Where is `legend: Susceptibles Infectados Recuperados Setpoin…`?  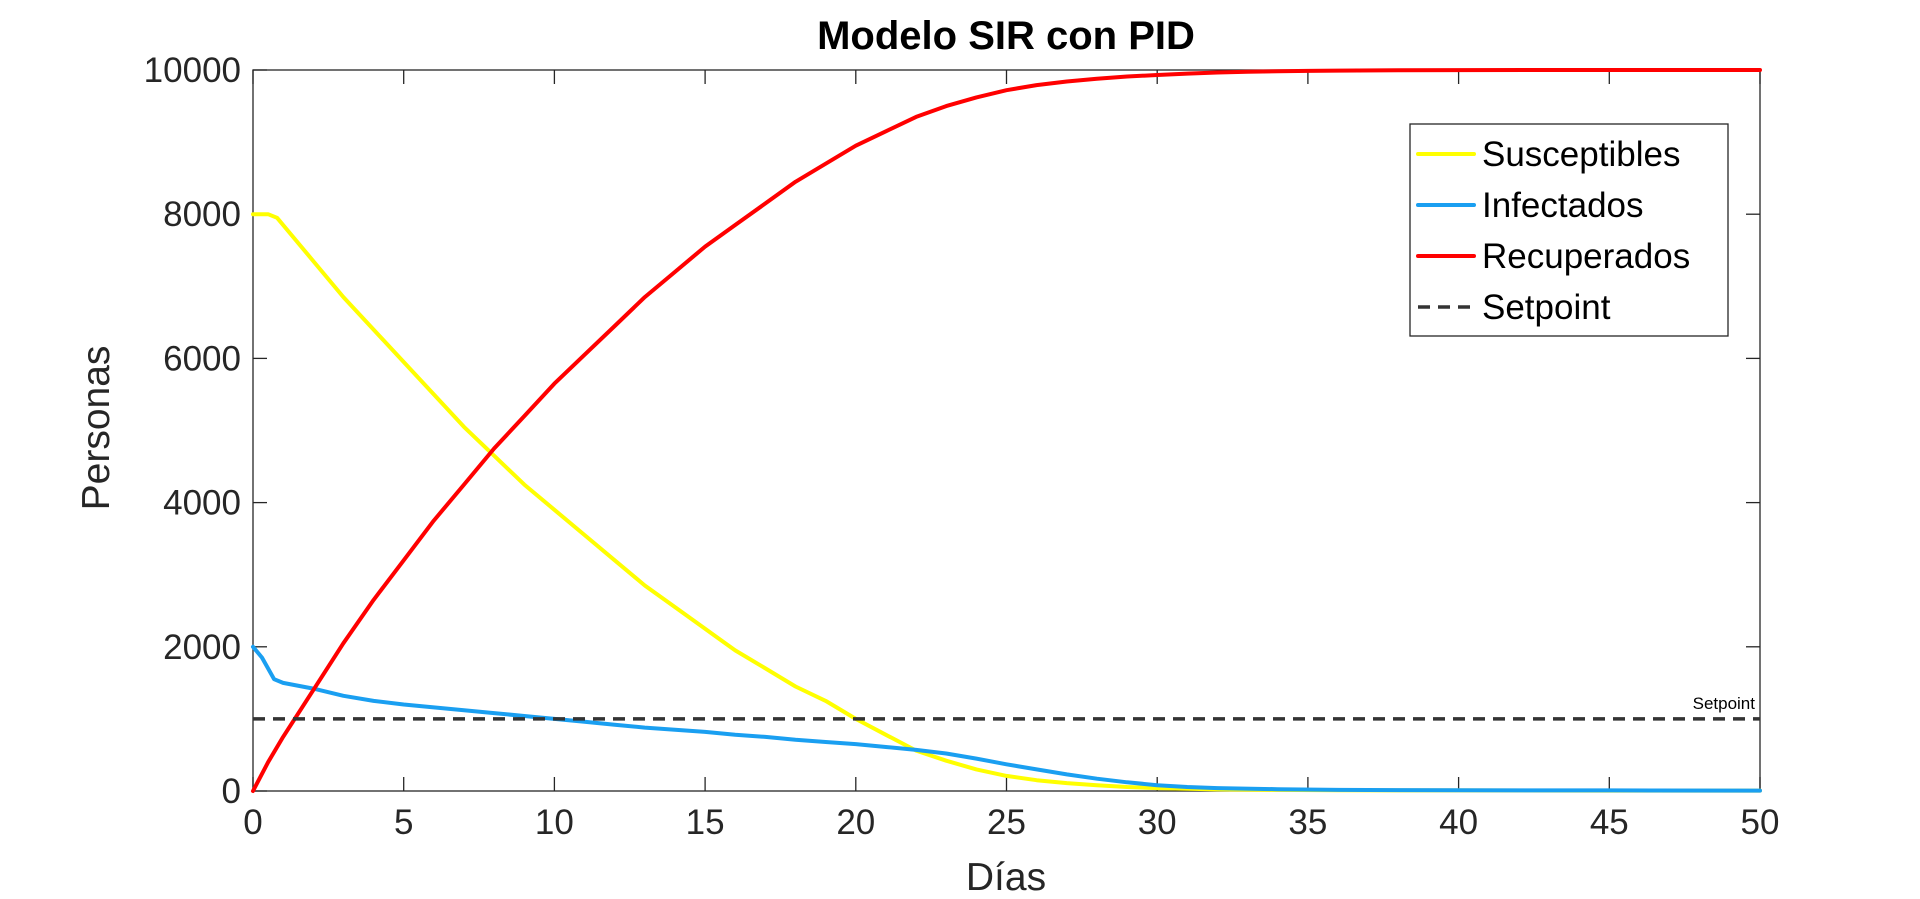
legend: Susceptibles Infectados Recuperados Setpoin… is located at coordinates (1569, 230).